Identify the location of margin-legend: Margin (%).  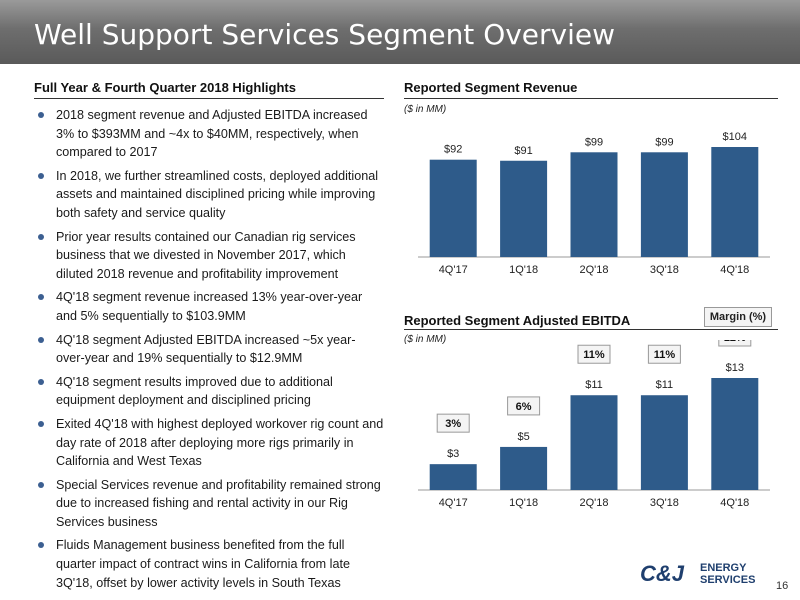
(738, 317).